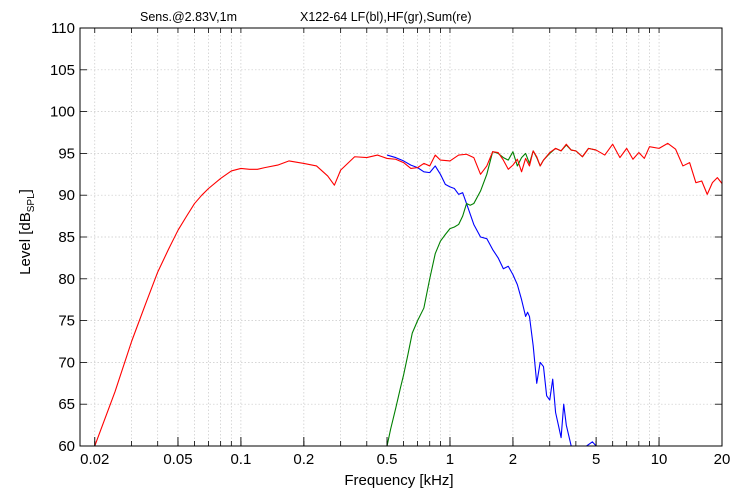 Image resolution: width=732 pixels, height=491 pixels. Describe the element at coordinates (386, 17) in the screenshot. I see `chart-title-right: X122-64 LF(bl),HF(gr),Sum(re)` at that location.